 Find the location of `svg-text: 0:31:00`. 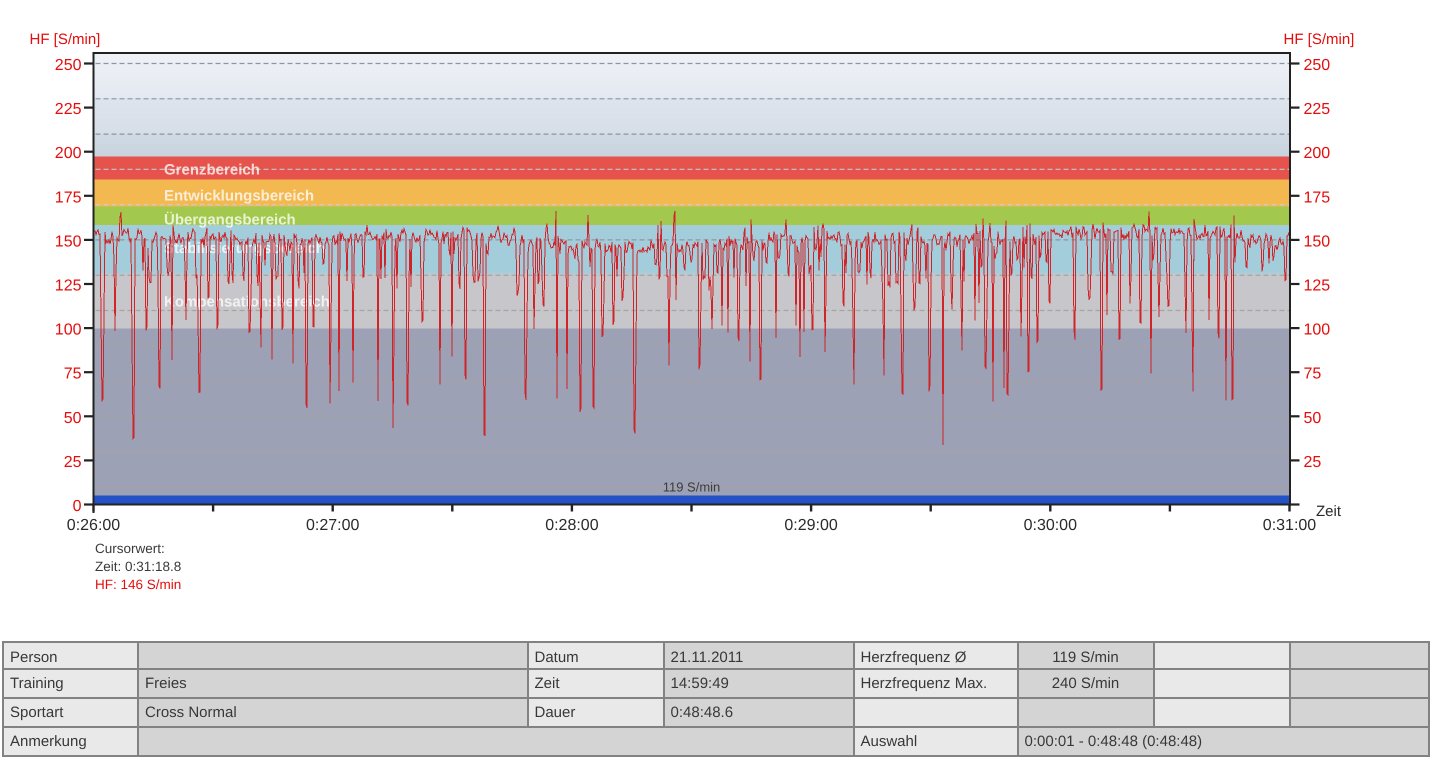

svg-text: 0:31:00 is located at coordinates (1289, 525).